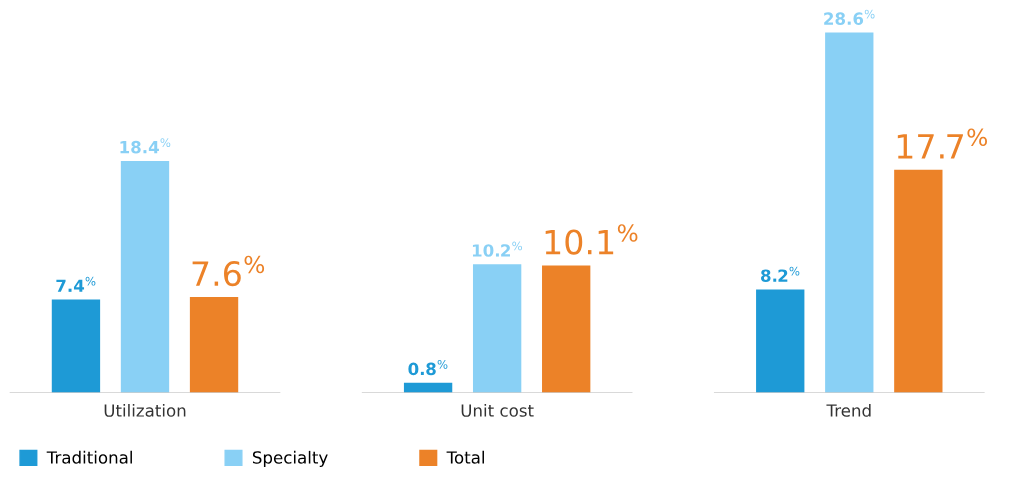 Image resolution: width=1015 pixels, height=482 pixels. Describe the element at coordinates (76, 284) in the screenshot. I see `data-label: 7.4$^{%}$` at that location.